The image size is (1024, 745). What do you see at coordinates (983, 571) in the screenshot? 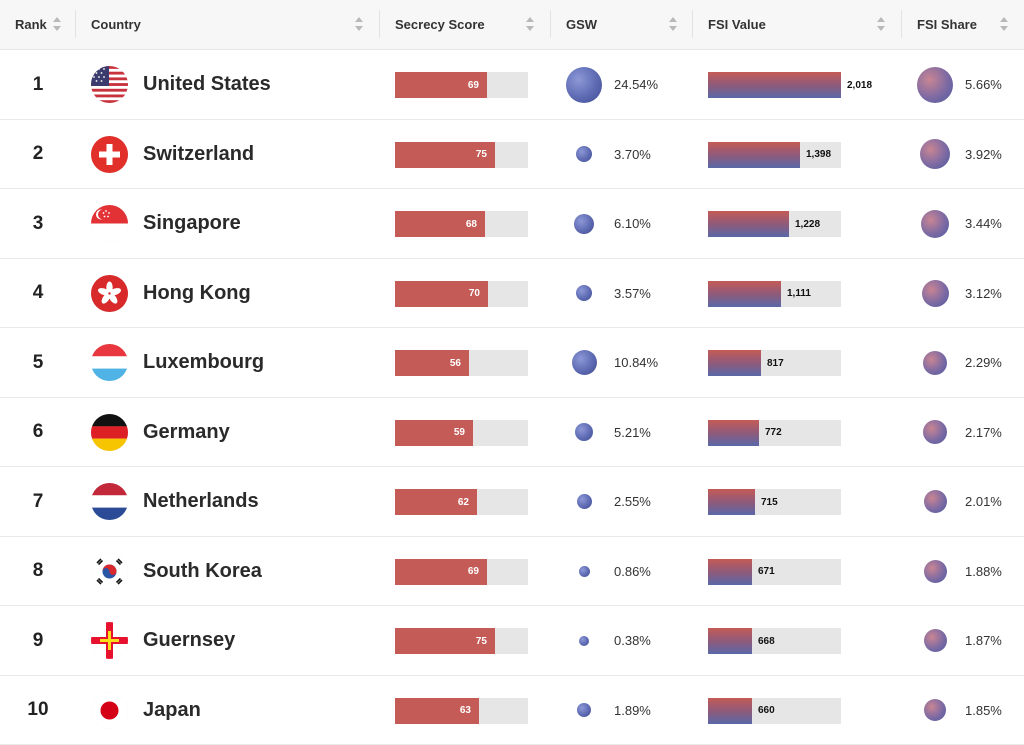
I see `fsi-share-percent: 1.88%` at bounding box center [983, 571].